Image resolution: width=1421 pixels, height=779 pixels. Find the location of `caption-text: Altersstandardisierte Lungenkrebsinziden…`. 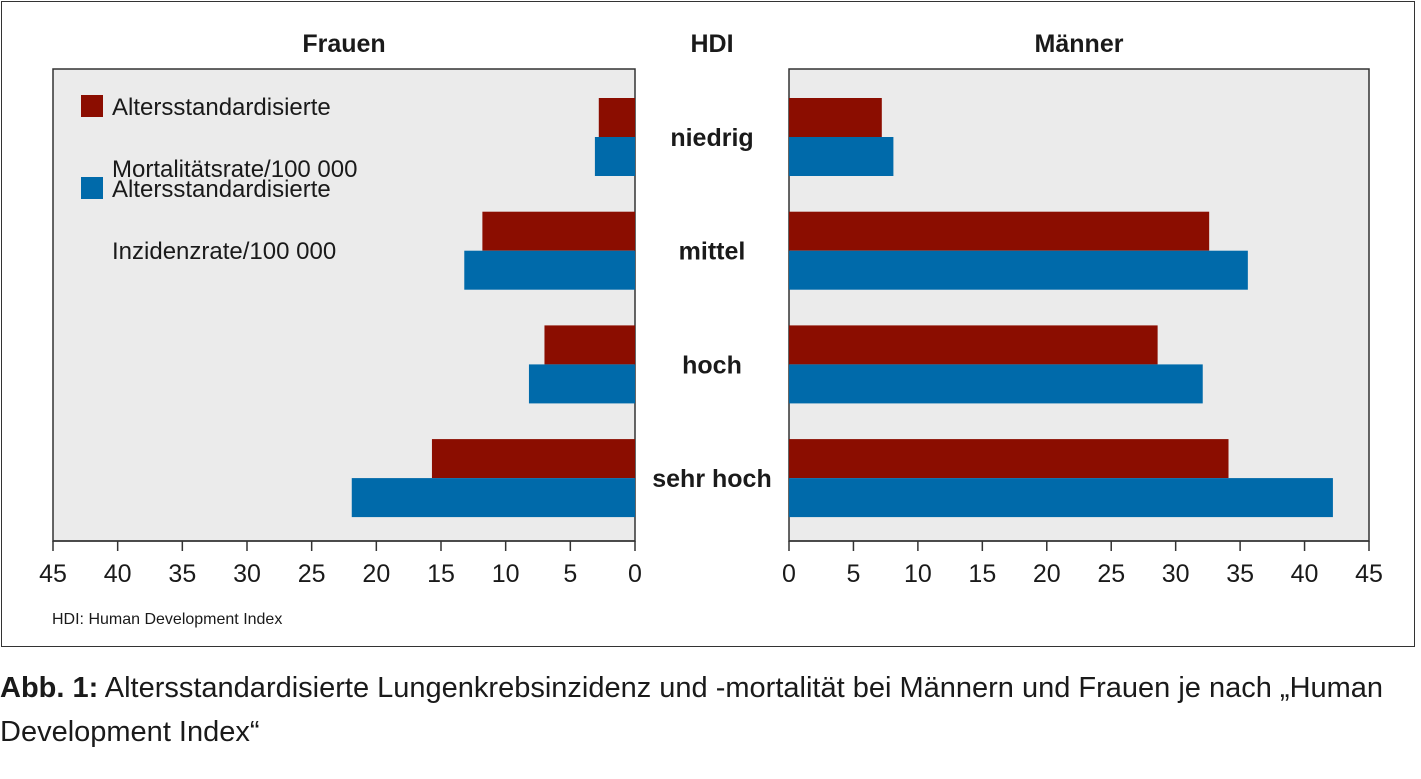

caption-text: Altersstandardisierte Lungenkrebsinziden… is located at coordinates (692, 710).